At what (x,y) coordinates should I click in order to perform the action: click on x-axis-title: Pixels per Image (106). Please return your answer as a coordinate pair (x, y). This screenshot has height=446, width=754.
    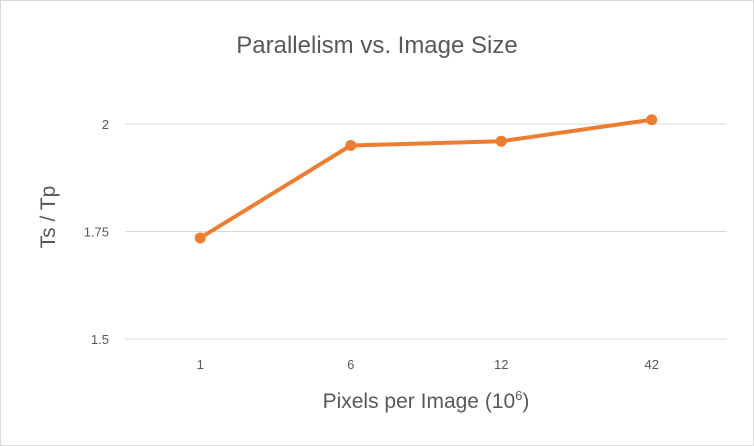
    Looking at the image, I should click on (426, 400).